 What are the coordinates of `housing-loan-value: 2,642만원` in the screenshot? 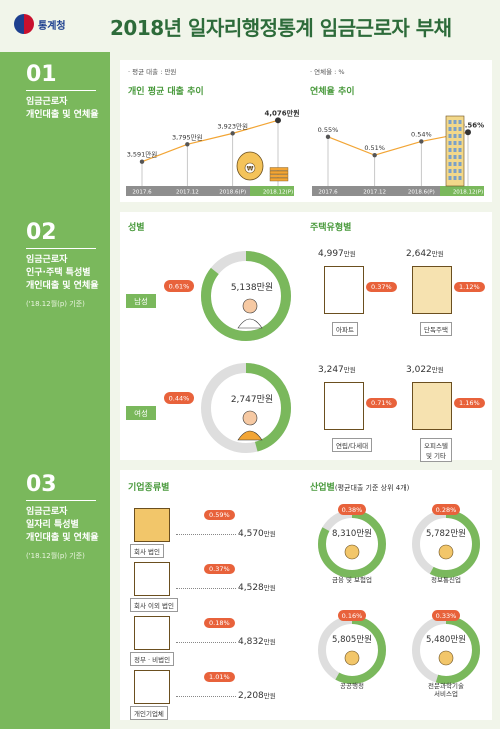 It's located at (425, 254).